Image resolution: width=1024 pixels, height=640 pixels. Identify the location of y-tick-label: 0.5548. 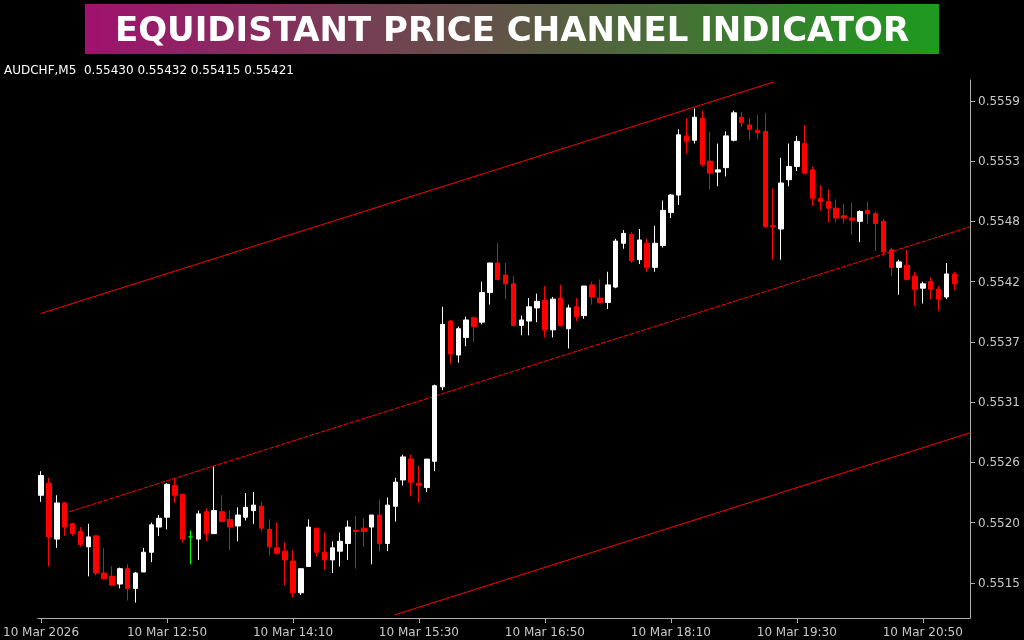
(999, 221).